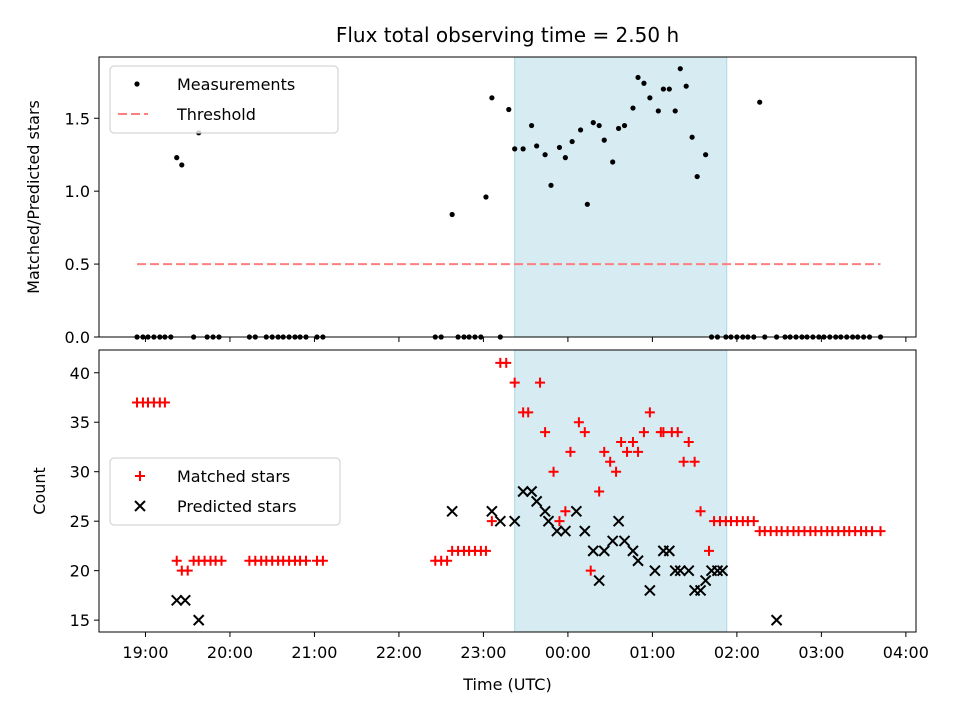 This screenshot has width=960, height=720. I want to click on chart-title: Flux total observing time = 2.50 h, so click(507, 35).